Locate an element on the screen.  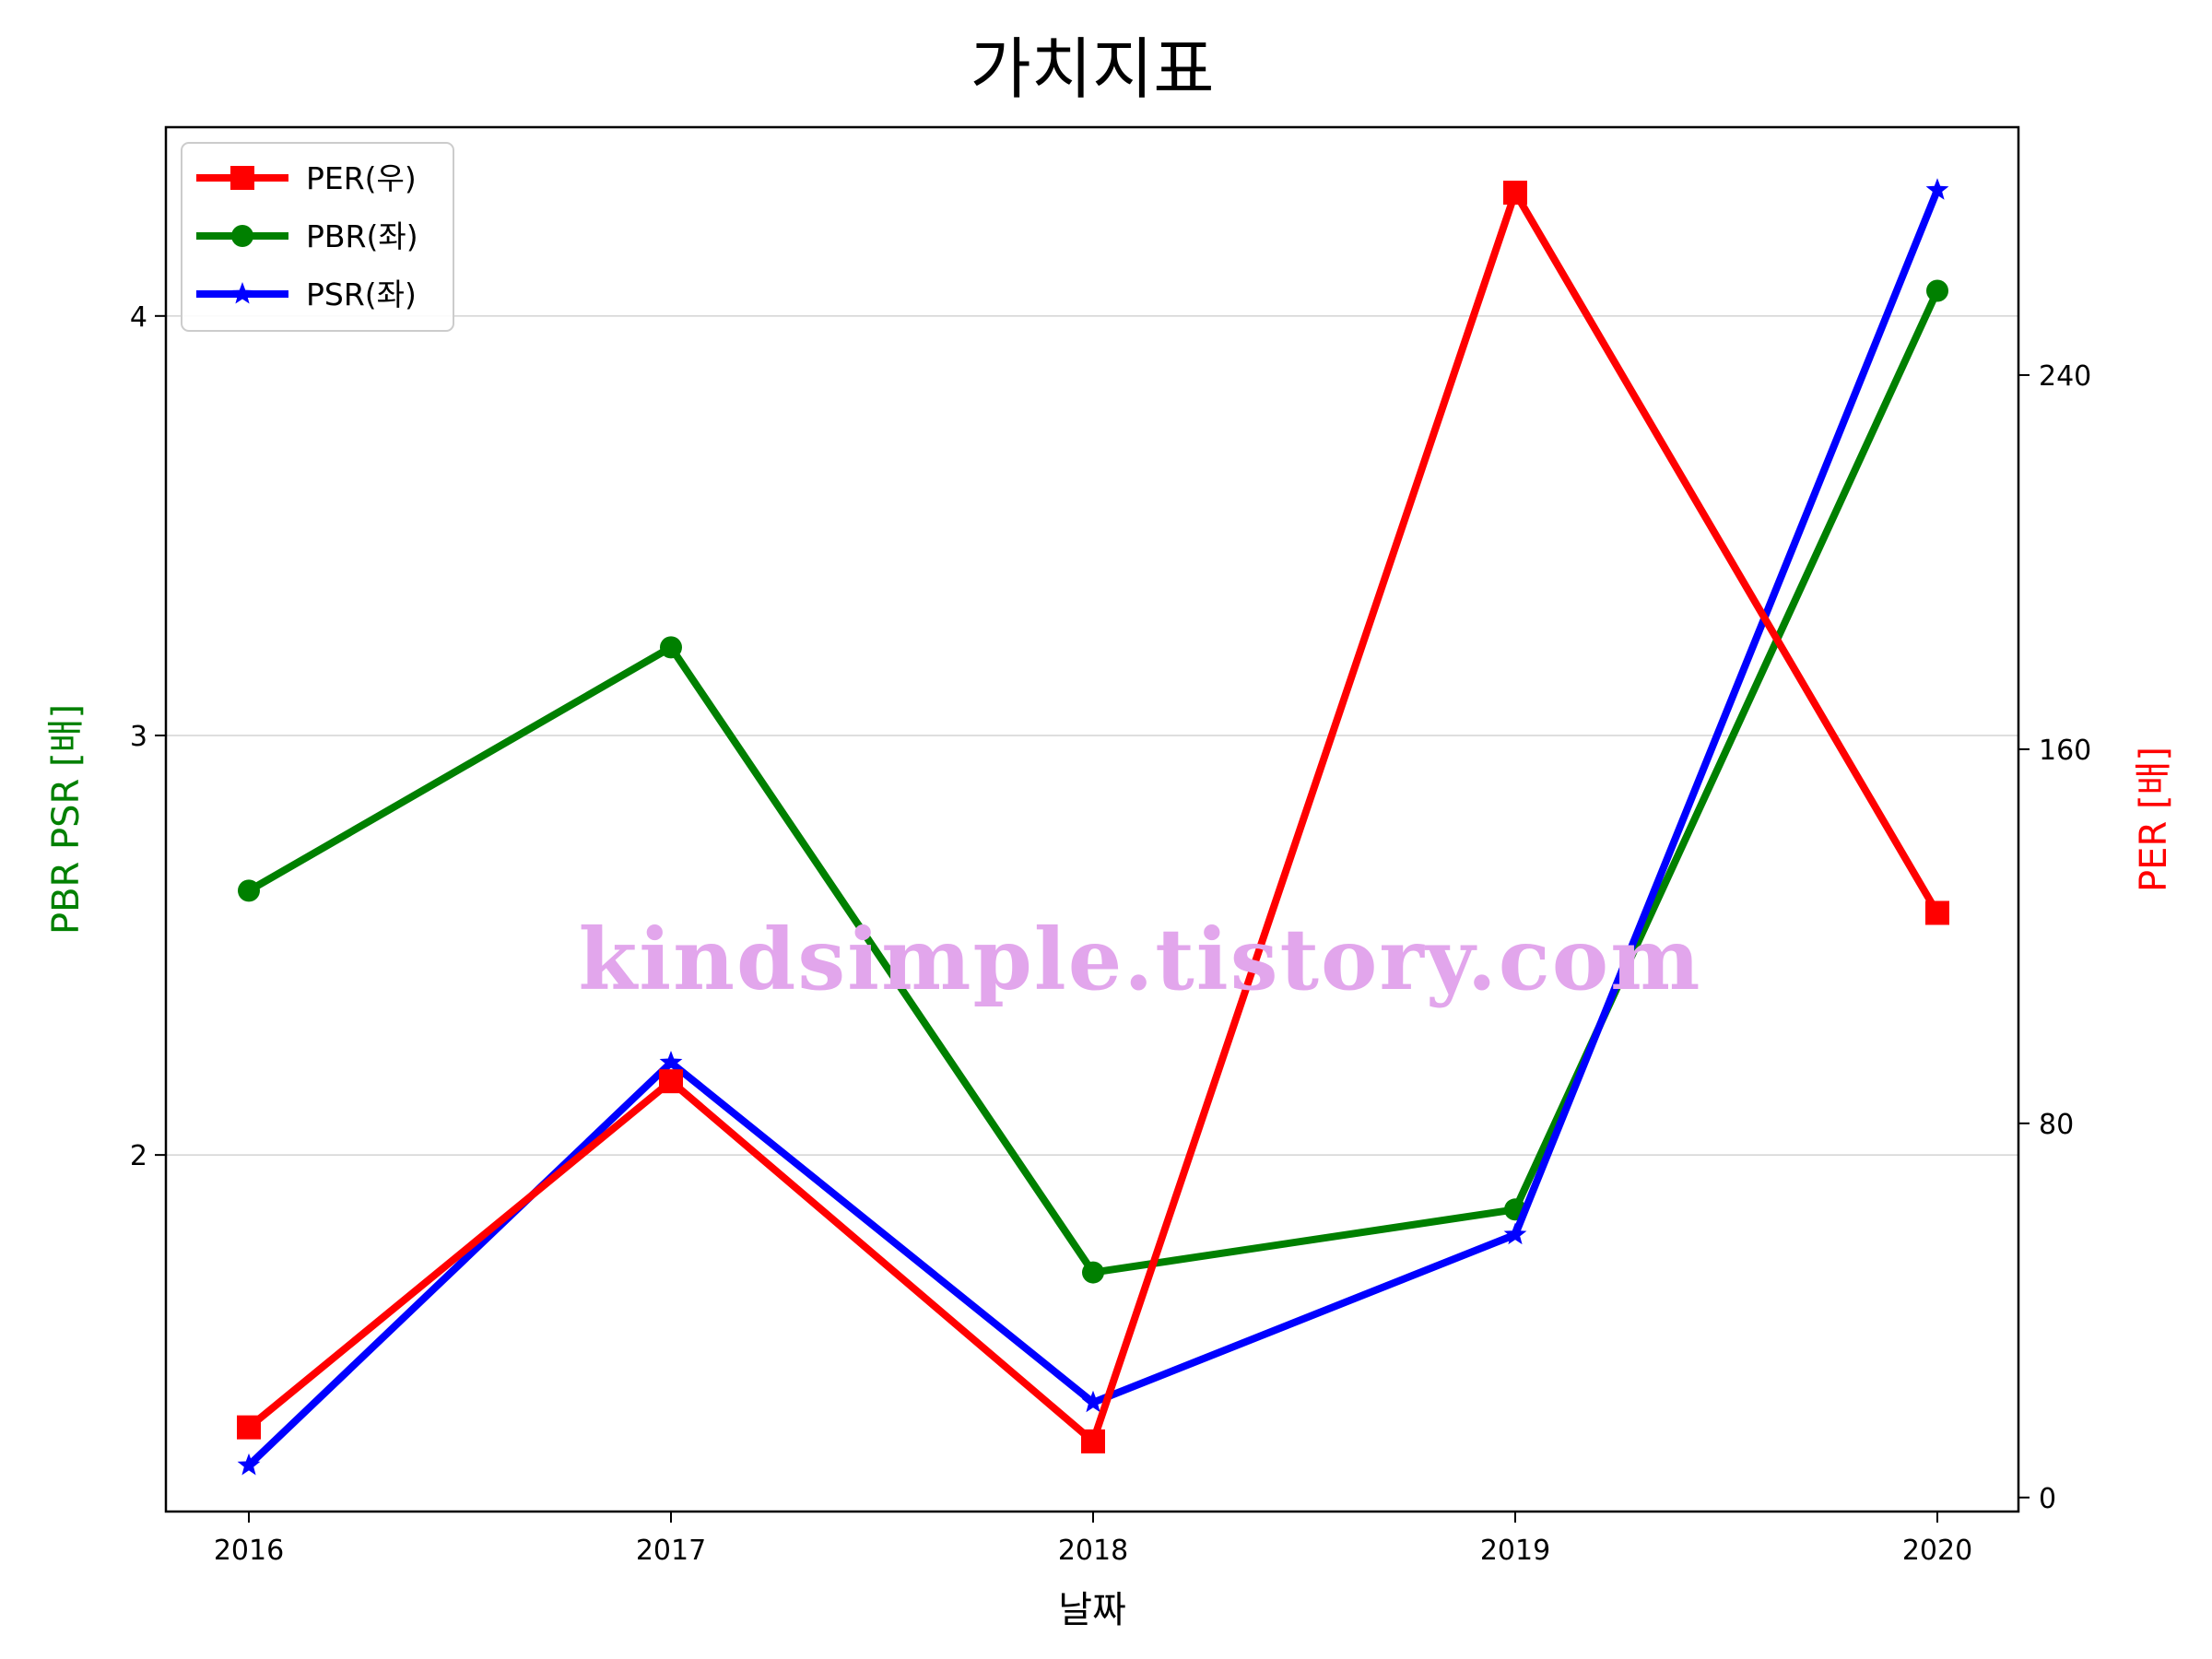
legend-entry: PER(우) is located at coordinates (306, 178).